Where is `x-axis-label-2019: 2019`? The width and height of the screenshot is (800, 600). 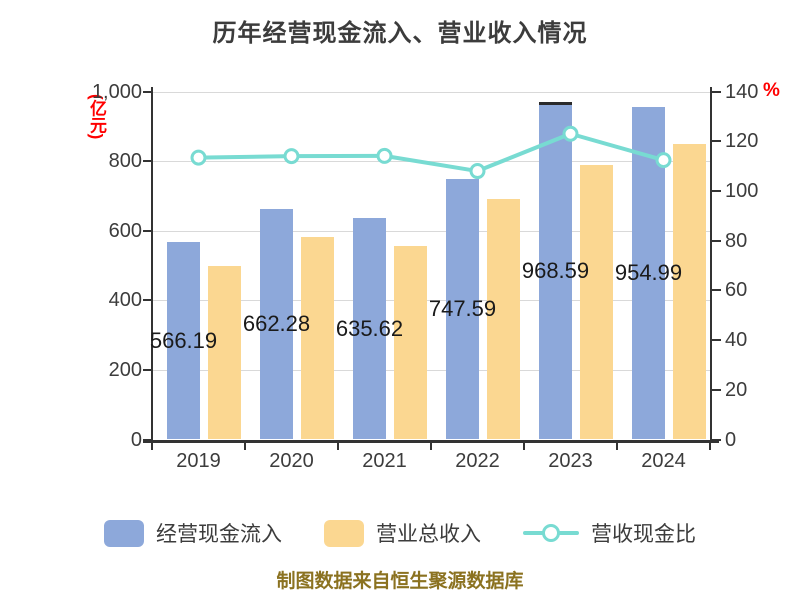 x-axis-label-2019: 2019 is located at coordinates (198, 460).